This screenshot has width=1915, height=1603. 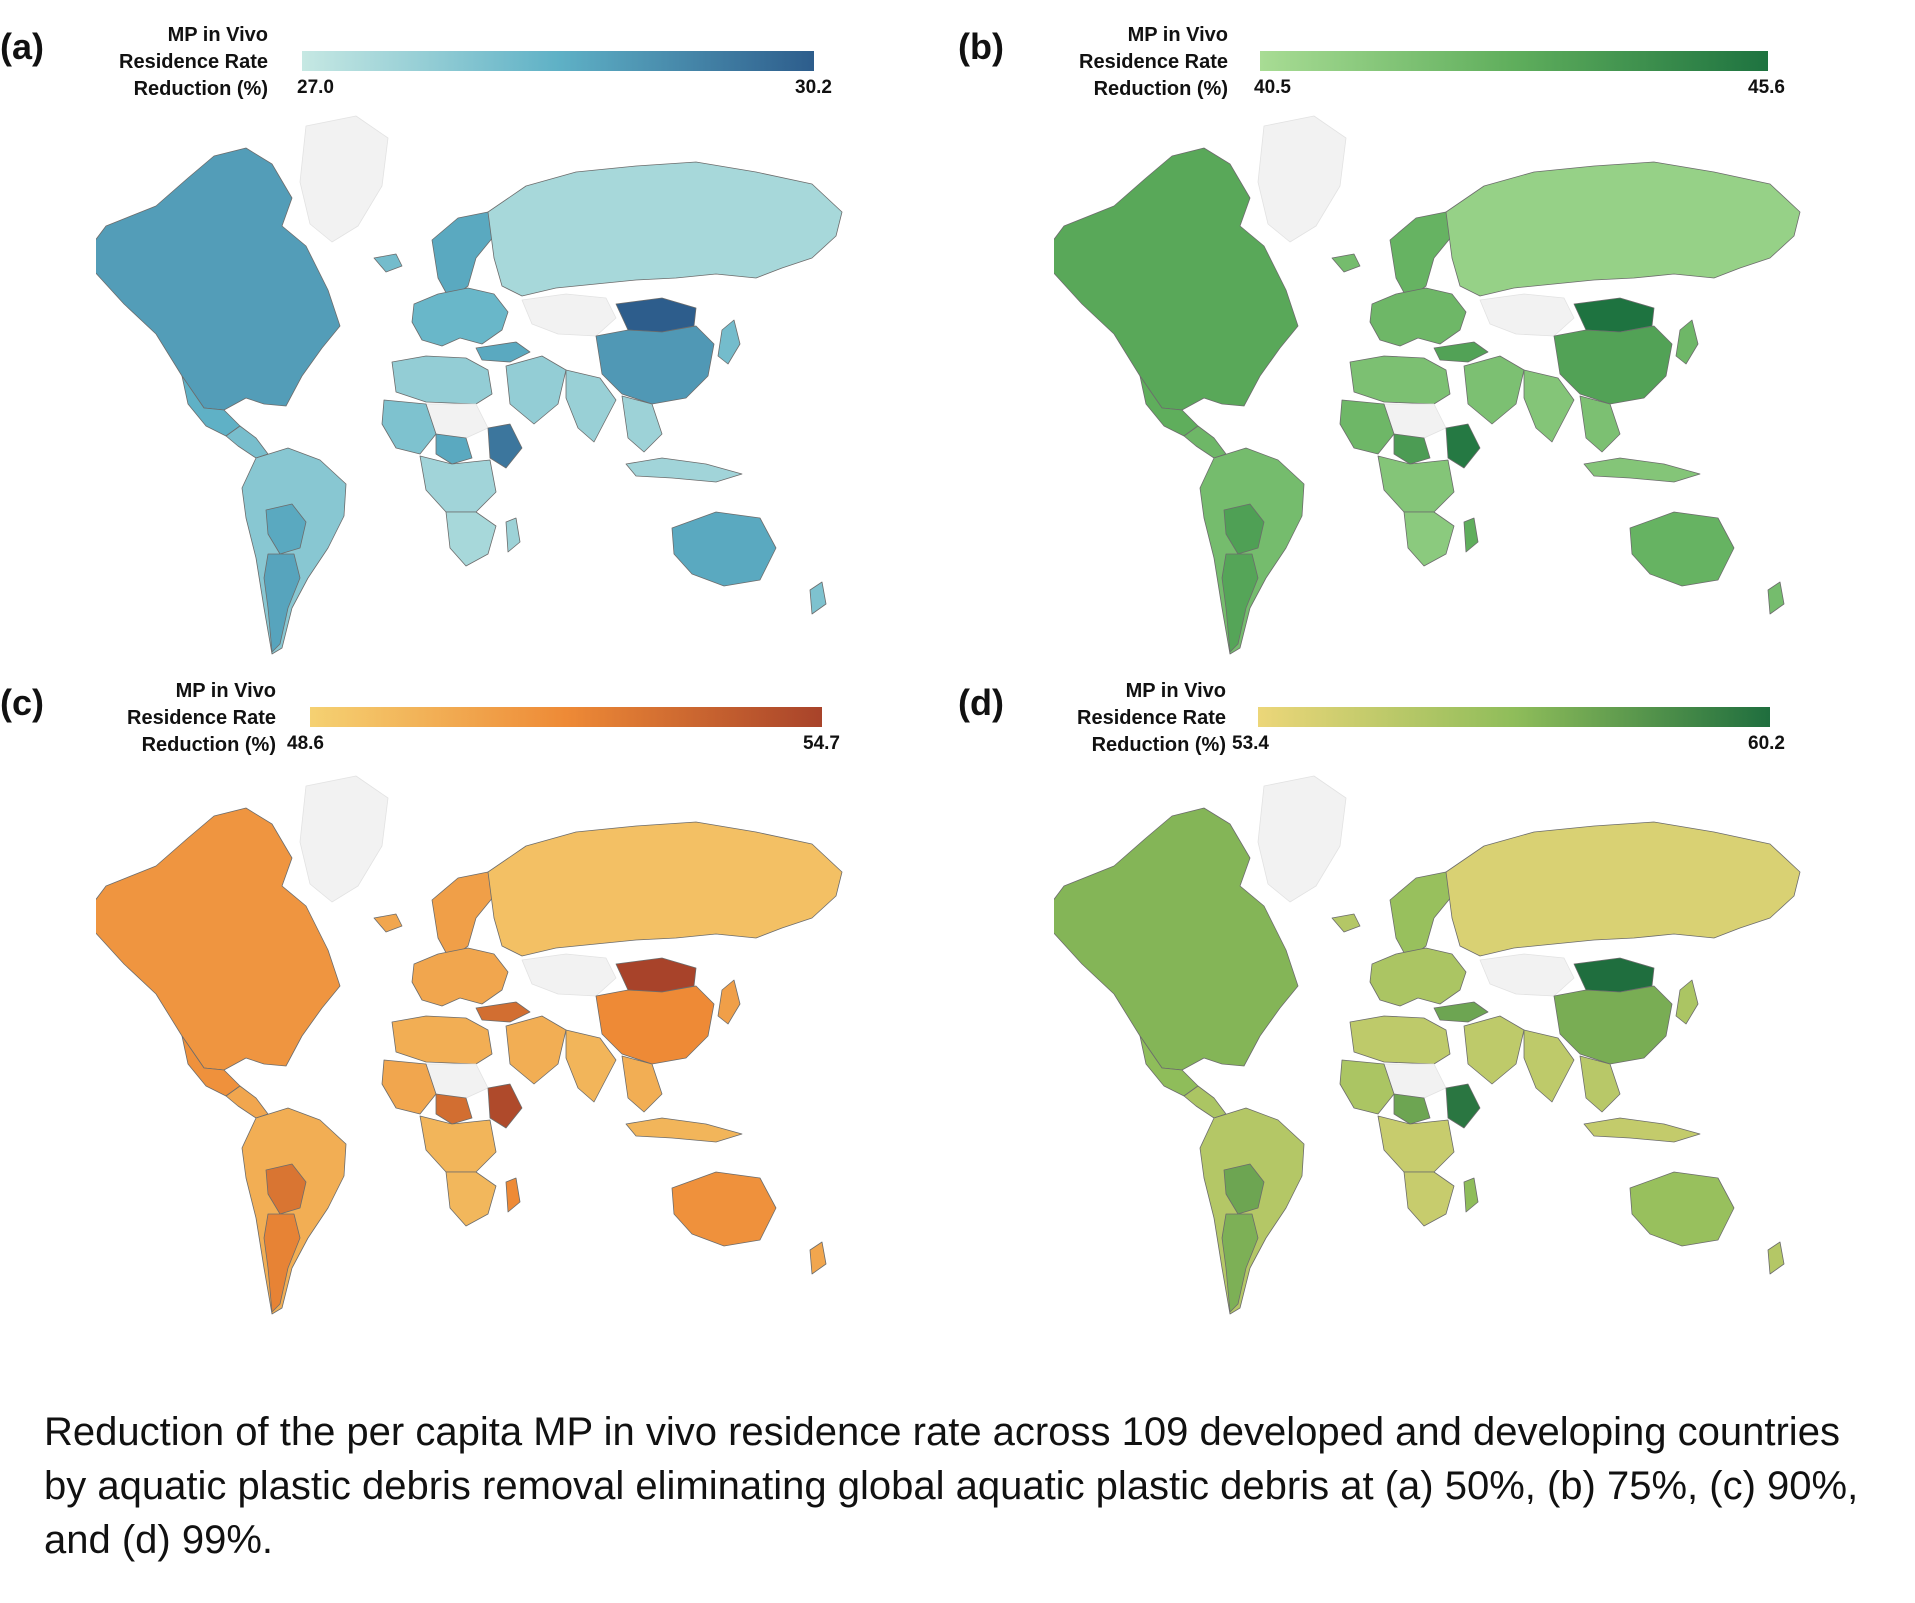 I want to click on region-new-zealand, so click(x=818, y=1258).